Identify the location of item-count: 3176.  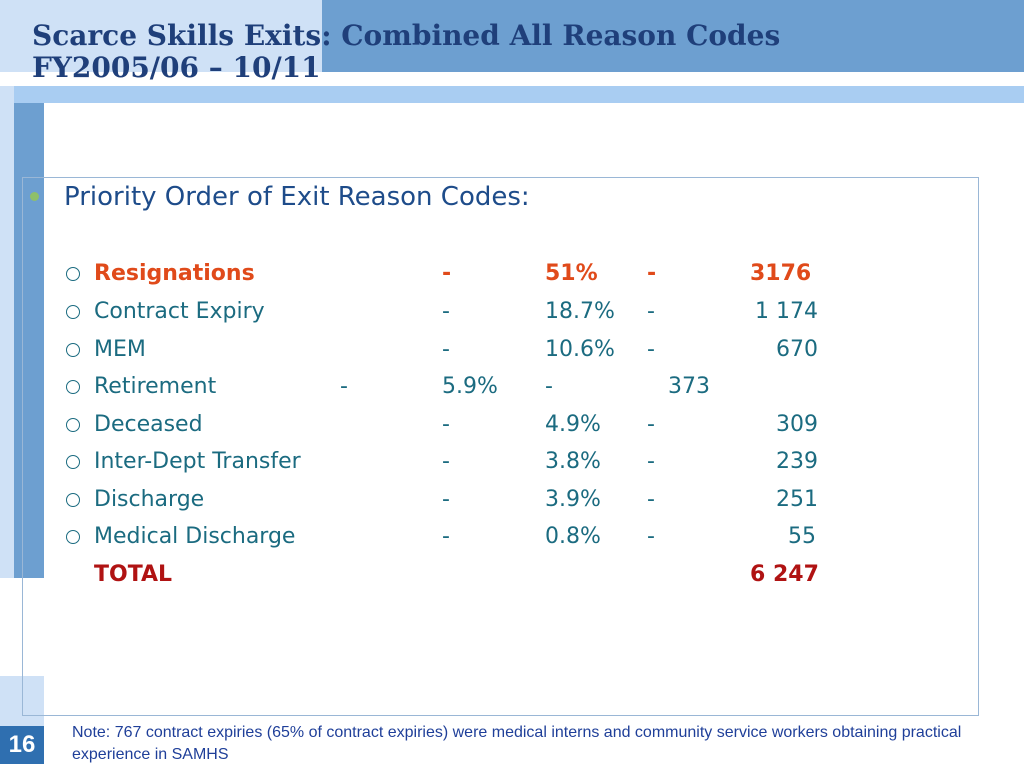
(781, 273).